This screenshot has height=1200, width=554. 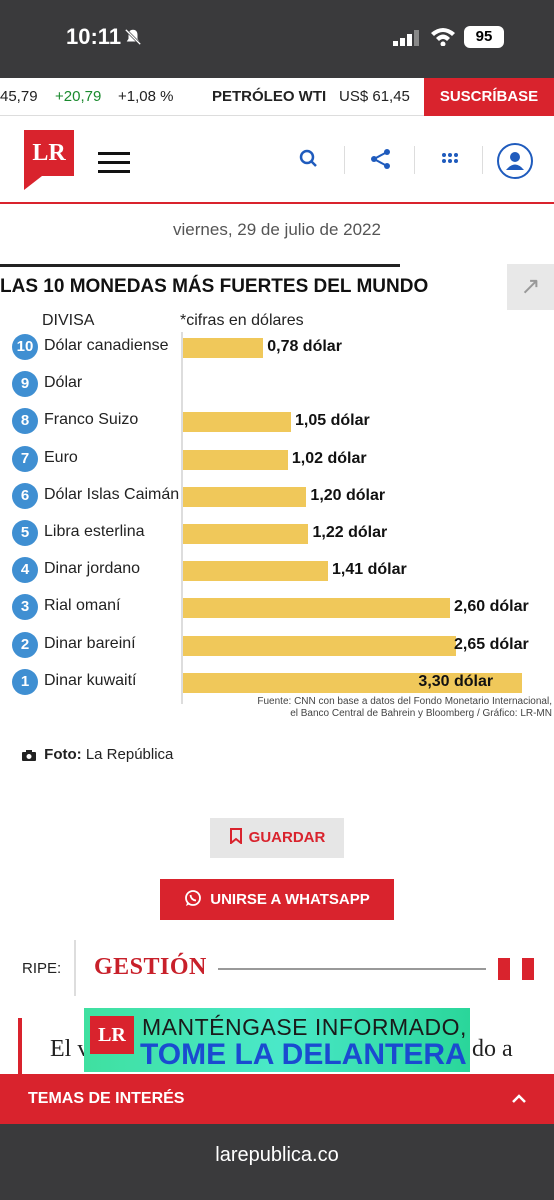 I want to click on bar-data-label: 3,30 dólar, so click(x=456, y=681).